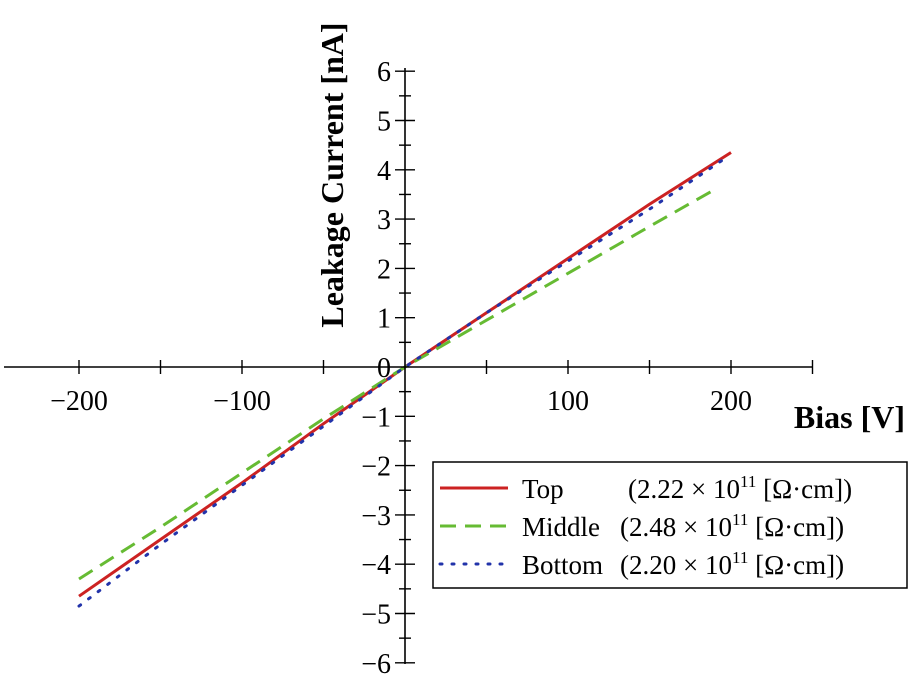 This screenshot has width=914, height=684. Describe the element at coordinates (384, 171) in the screenshot. I see `y-tick-label: 4` at that location.